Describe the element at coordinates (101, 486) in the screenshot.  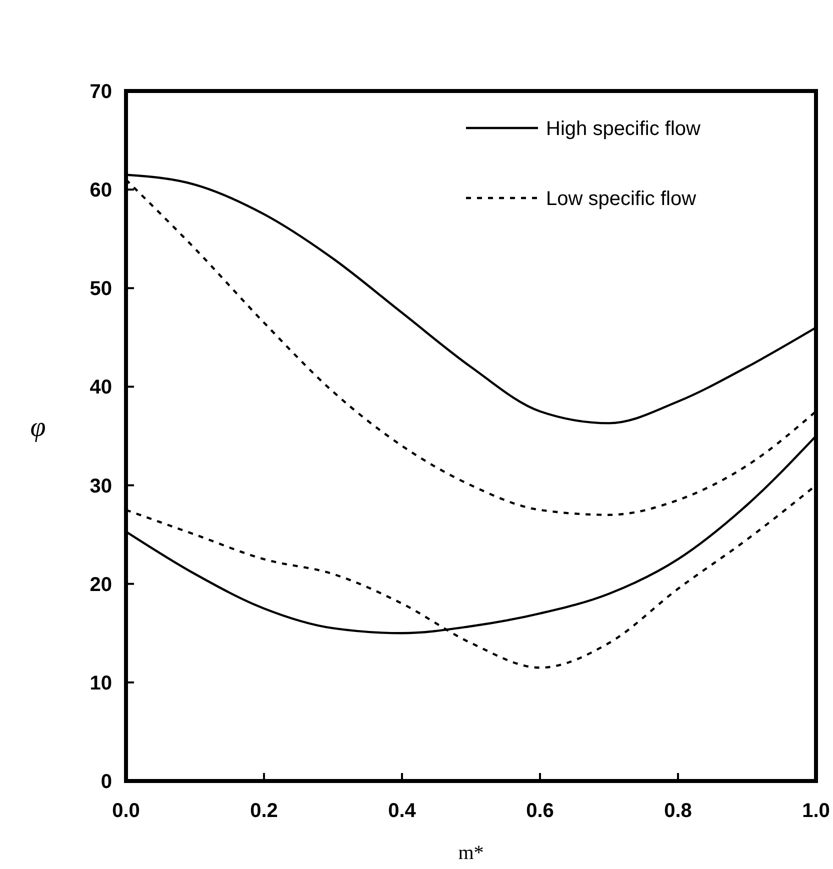
I see `y-tick-label: 30` at that location.